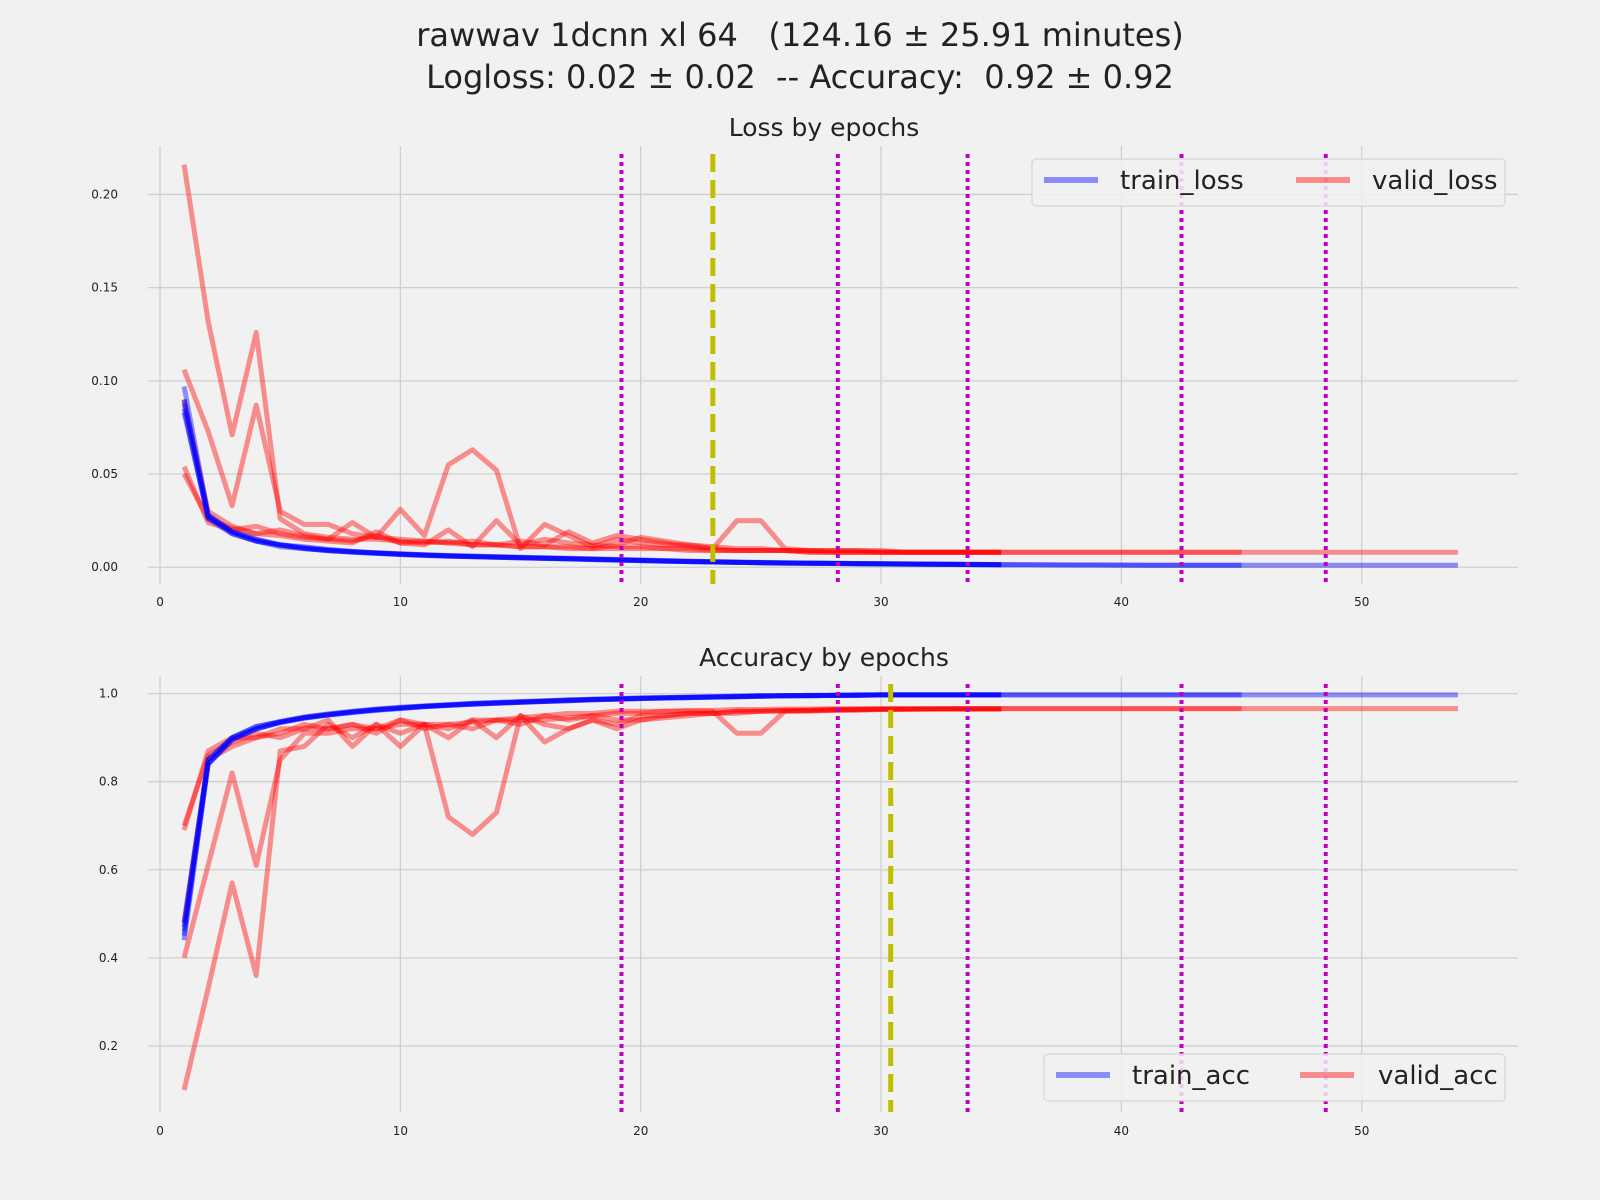 The width and height of the screenshot is (1600, 1200). Describe the element at coordinates (1191, 1076) in the screenshot. I see `legend-label-train-acc: train_acc` at that location.